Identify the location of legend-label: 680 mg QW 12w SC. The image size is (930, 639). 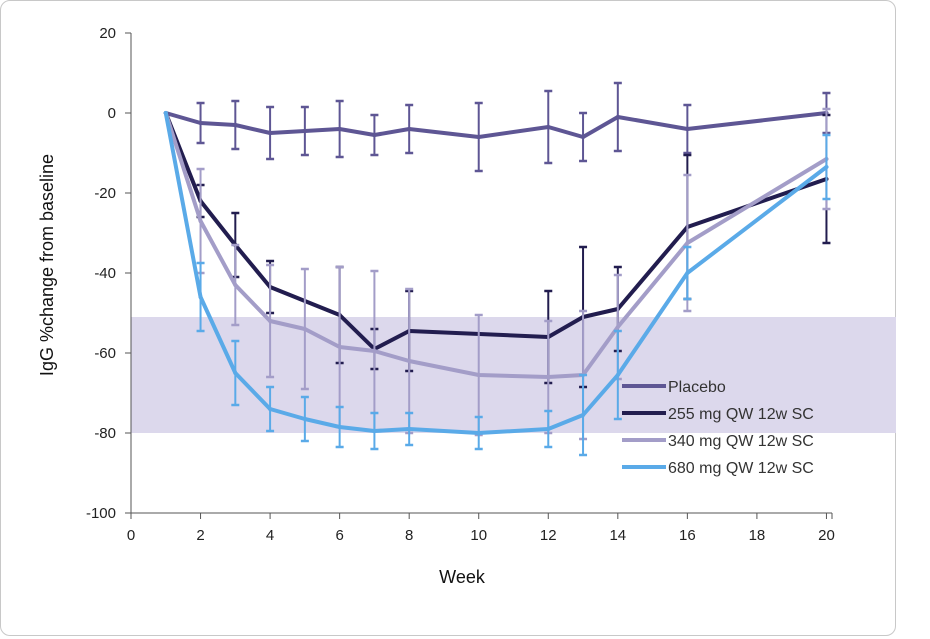
(741, 468).